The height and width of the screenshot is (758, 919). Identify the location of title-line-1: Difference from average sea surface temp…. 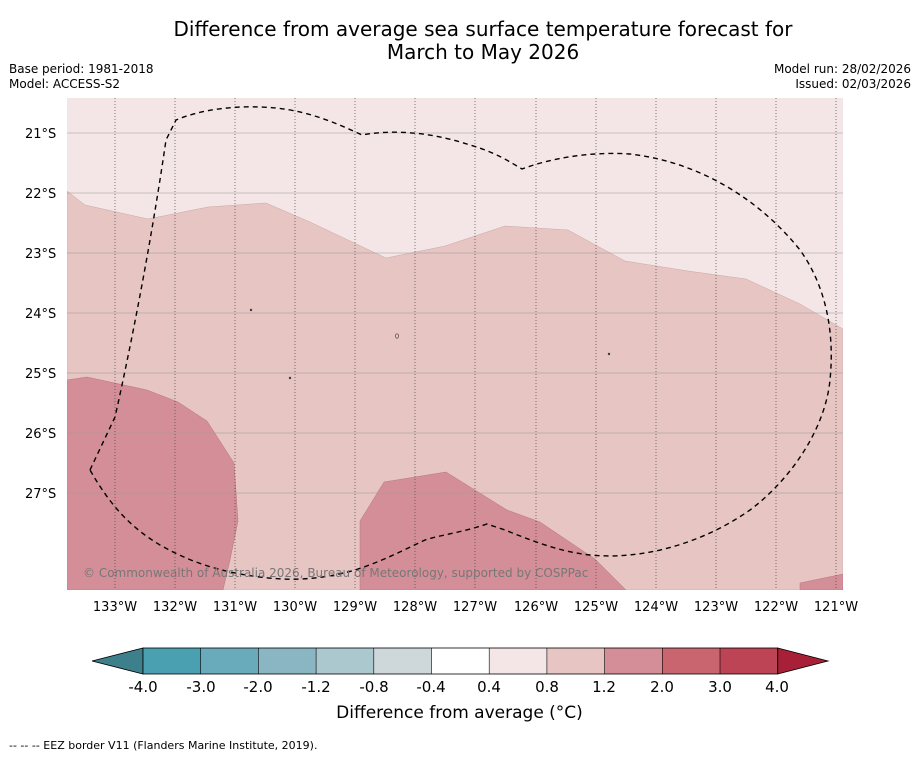
(483, 29).